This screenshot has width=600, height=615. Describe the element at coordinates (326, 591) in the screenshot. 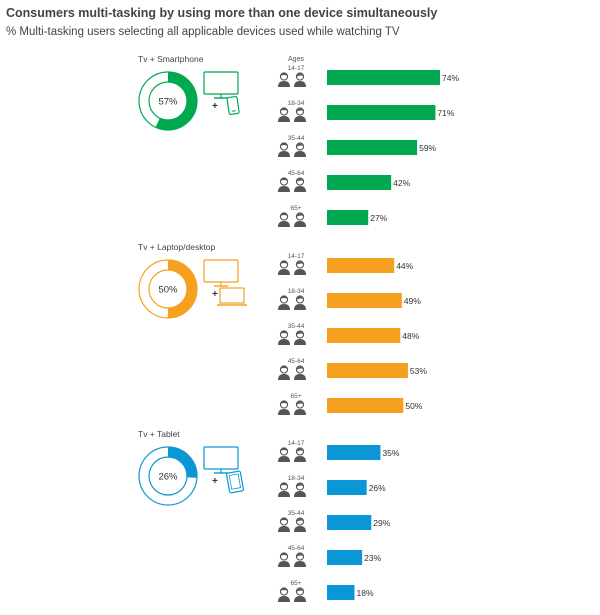

I see `bar-row: 65+ 18%` at that location.